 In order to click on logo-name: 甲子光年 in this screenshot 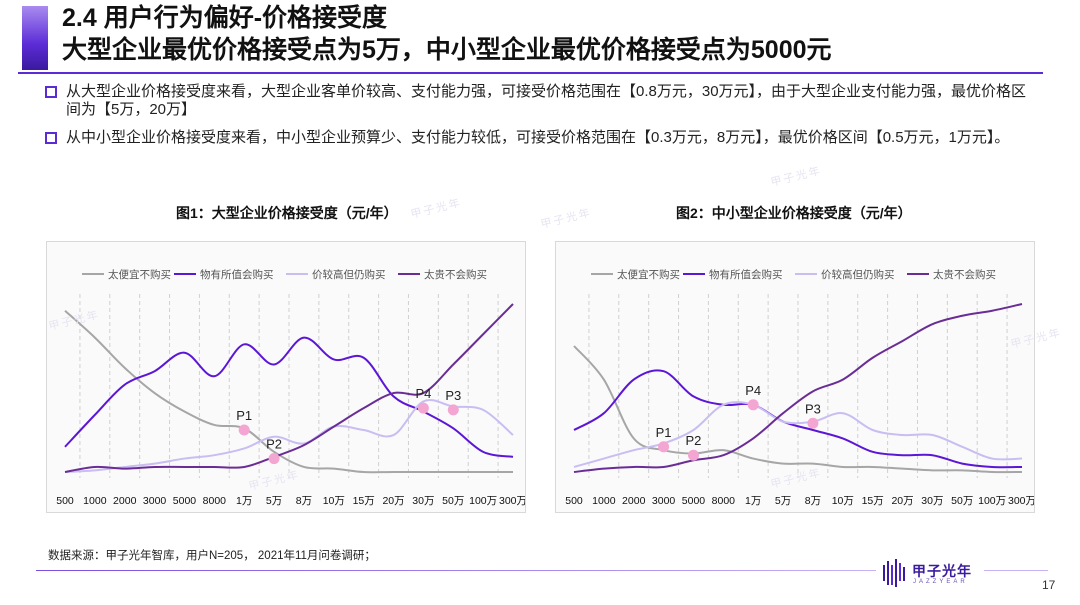, I will do `click(942, 571)`.